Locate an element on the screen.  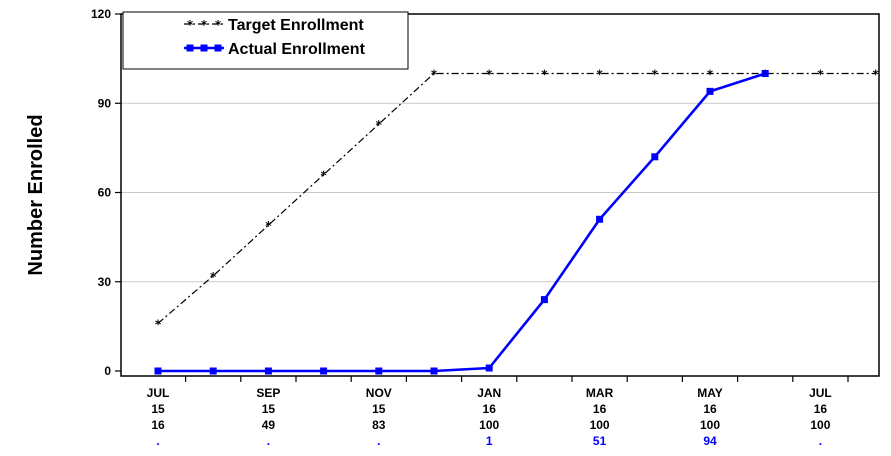
x-tick-month: MAY is located at coordinates (710, 393).